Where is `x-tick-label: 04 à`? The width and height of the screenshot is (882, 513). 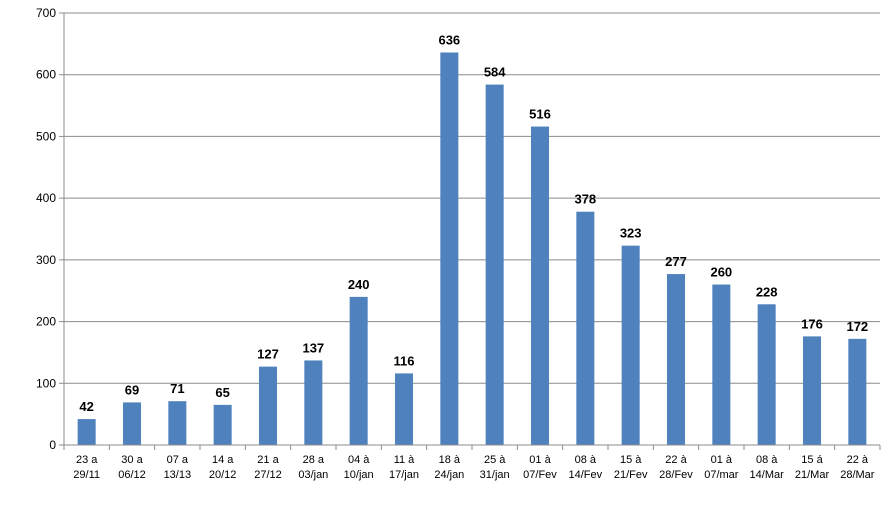
x-tick-label: 04 à is located at coordinates (359, 460).